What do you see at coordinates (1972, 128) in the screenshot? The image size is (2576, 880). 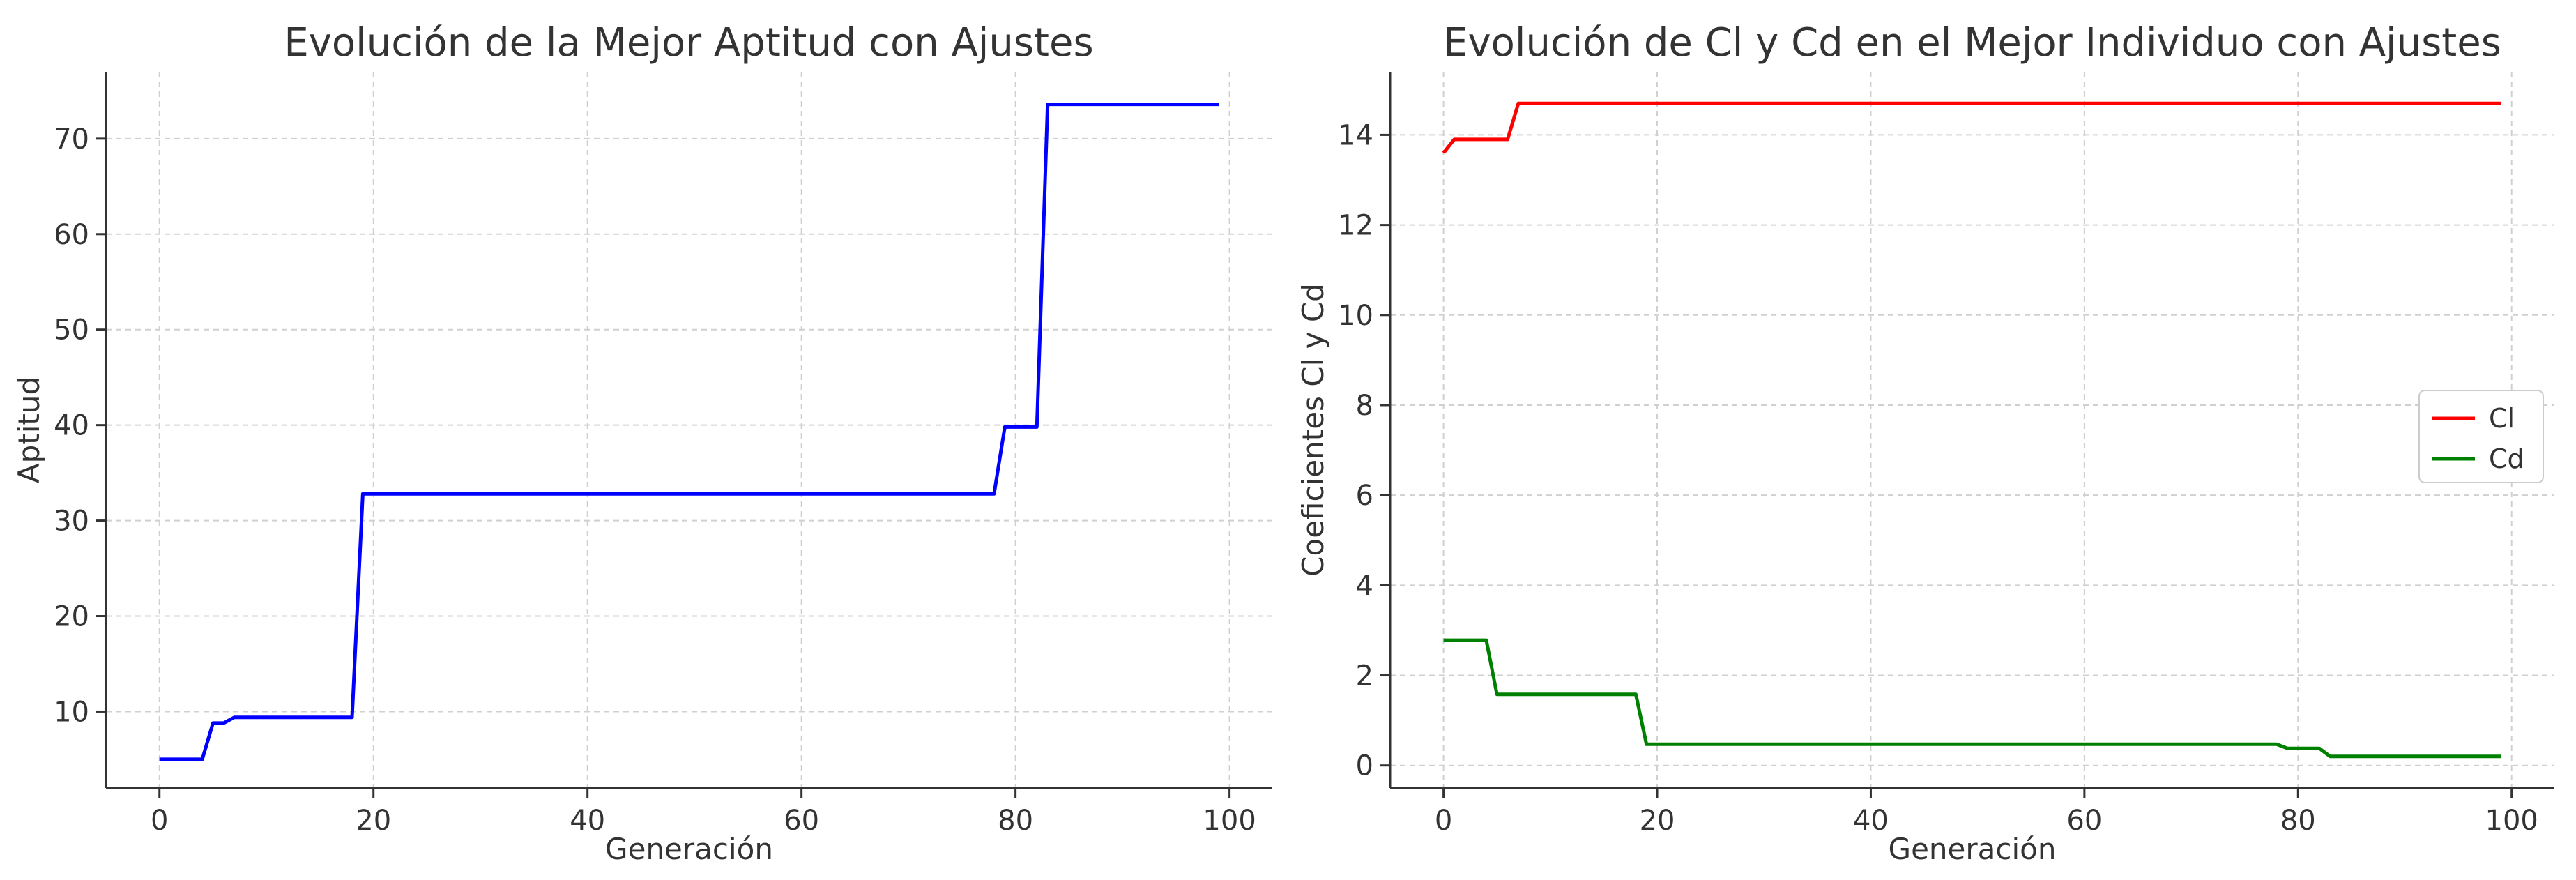 I see `series-line-cl` at bounding box center [1972, 128].